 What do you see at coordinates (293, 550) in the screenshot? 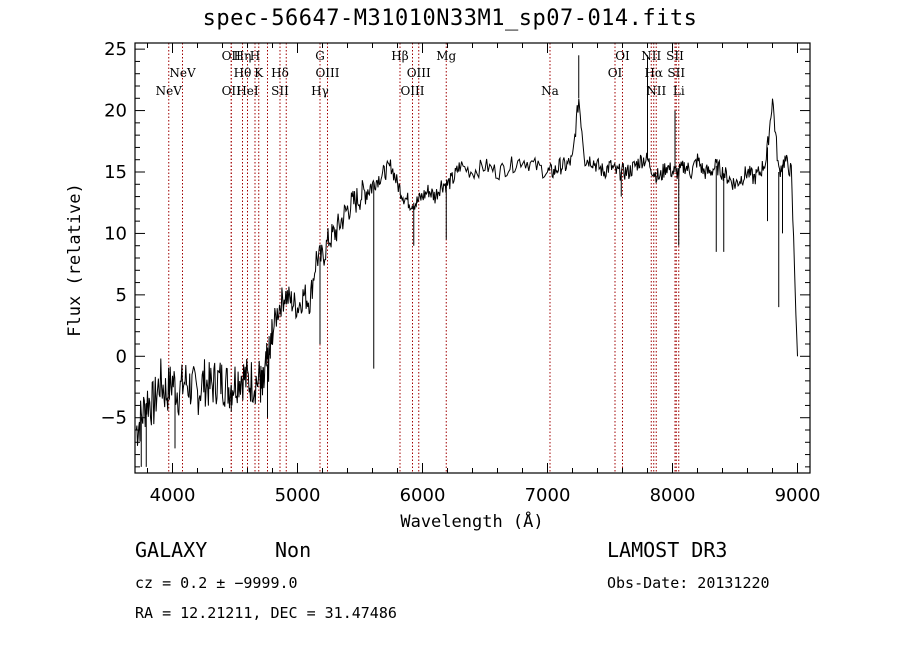
I see `object-subclass: Non` at bounding box center [293, 550].